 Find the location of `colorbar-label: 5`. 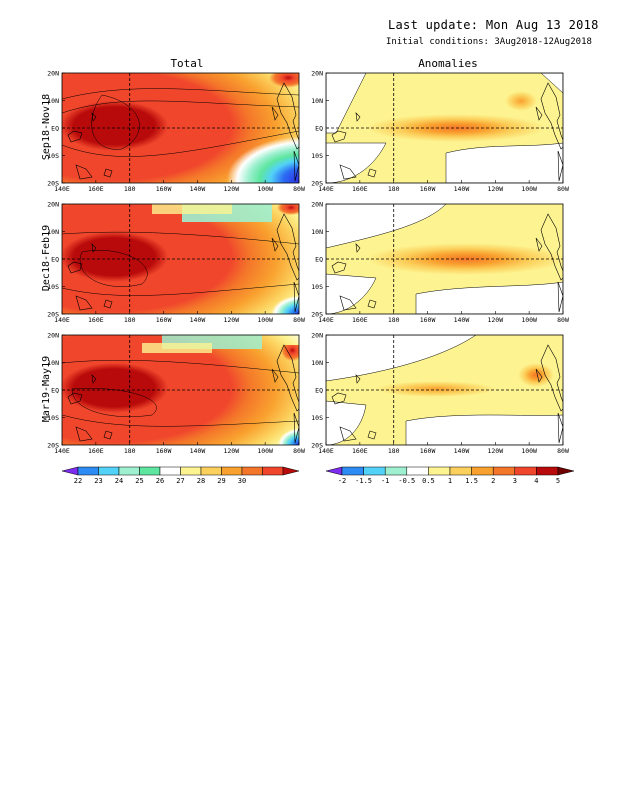

colorbar-label: 5 is located at coordinates (558, 481).